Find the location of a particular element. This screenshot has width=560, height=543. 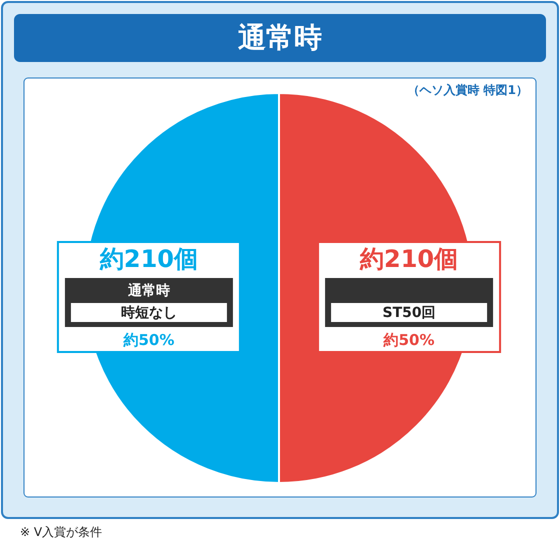

slice-label: 時短なし is located at coordinates (148, 313).